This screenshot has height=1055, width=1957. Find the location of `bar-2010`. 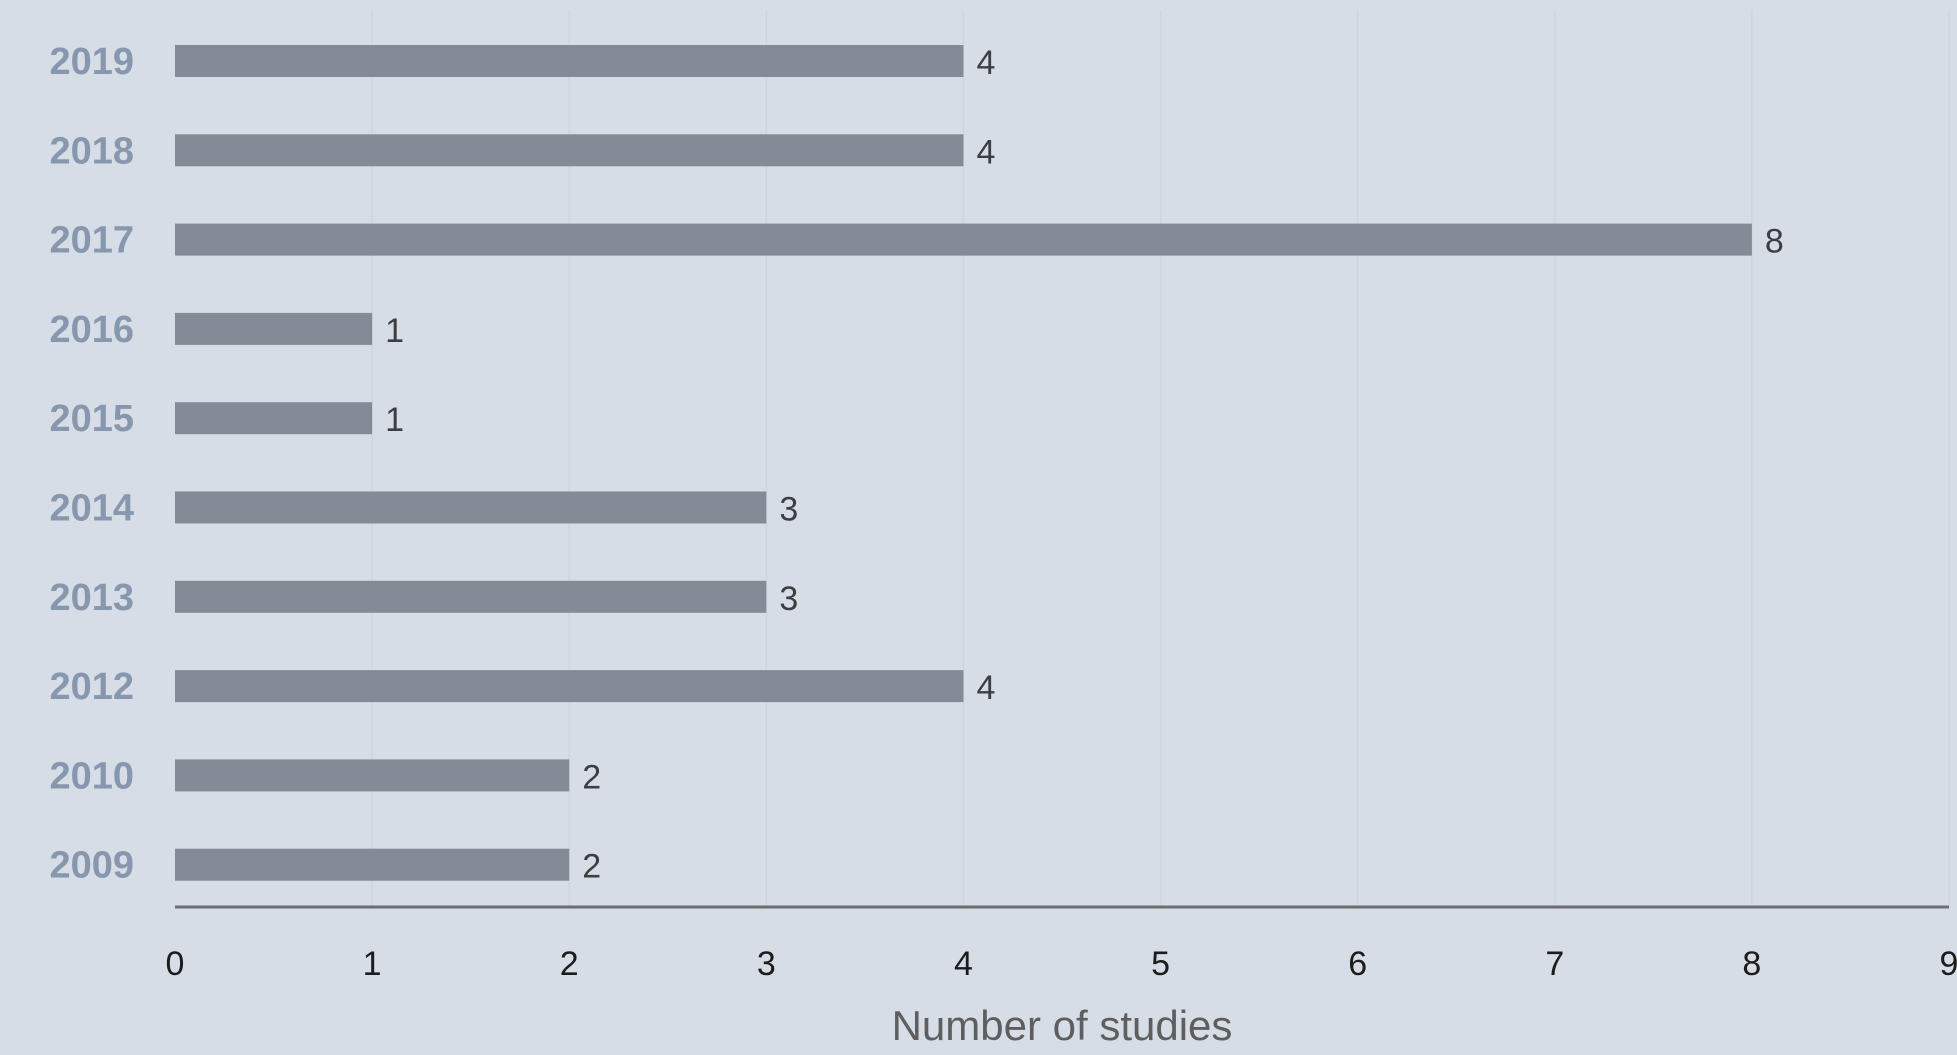

bar-2010 is located at coordinates (372, 775).